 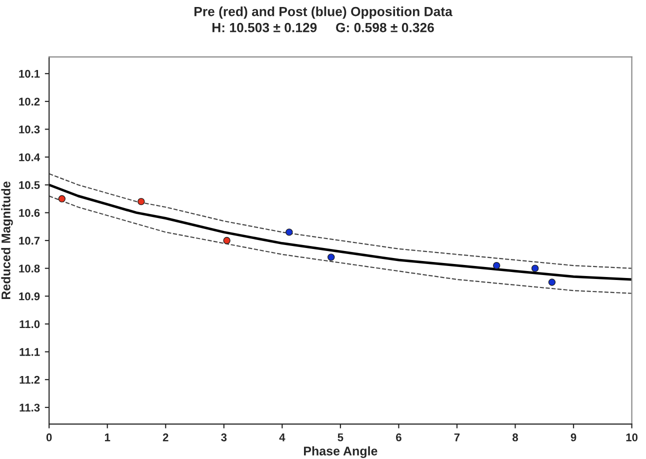 What do you see at coordinates (30, 380) in the screenshot?
I see `y-tick-label: 11.2` at bounding box center [30, 380].